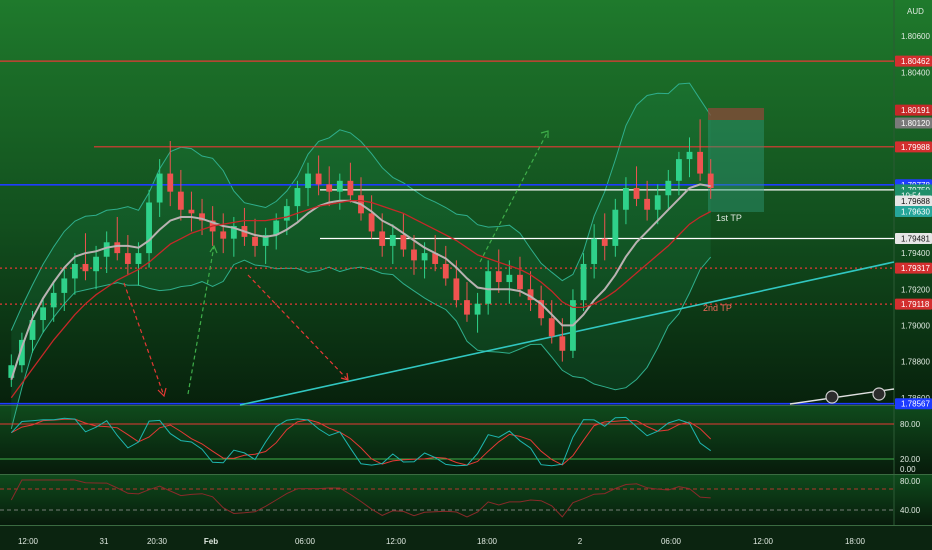  I want to click on position-stop-zone, so click(736, 114).